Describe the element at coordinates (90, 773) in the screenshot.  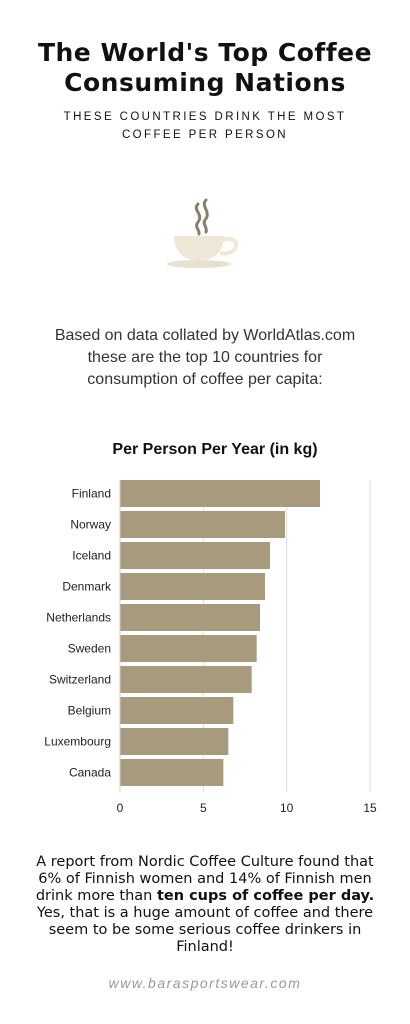
I see `category-label: Canada` at that location.